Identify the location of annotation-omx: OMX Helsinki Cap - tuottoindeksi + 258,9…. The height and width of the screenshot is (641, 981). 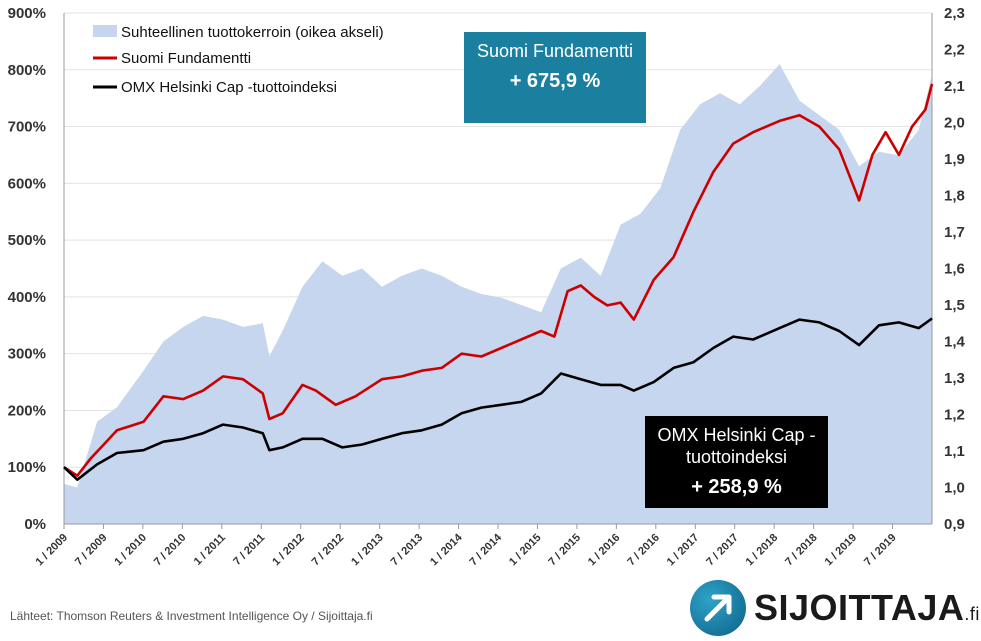
(736, 462).